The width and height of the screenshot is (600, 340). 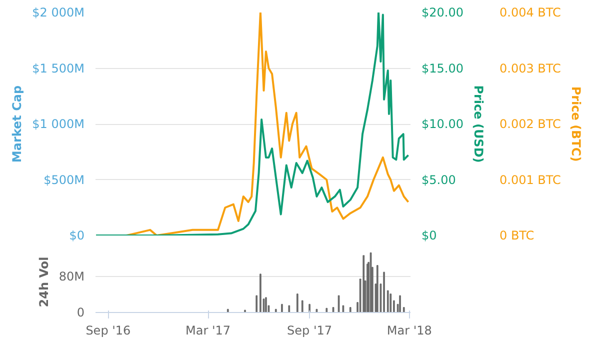 I want to click on y-tick-label: $1 500M, so click(x=58, y=68).